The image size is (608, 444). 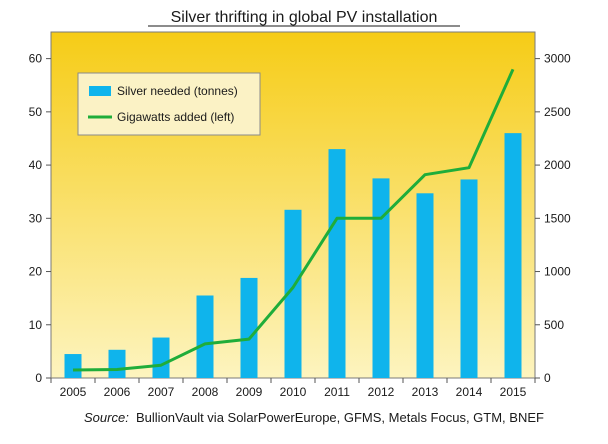 I want to click on x-tick-label: 2007, so click(x=161, y=392).